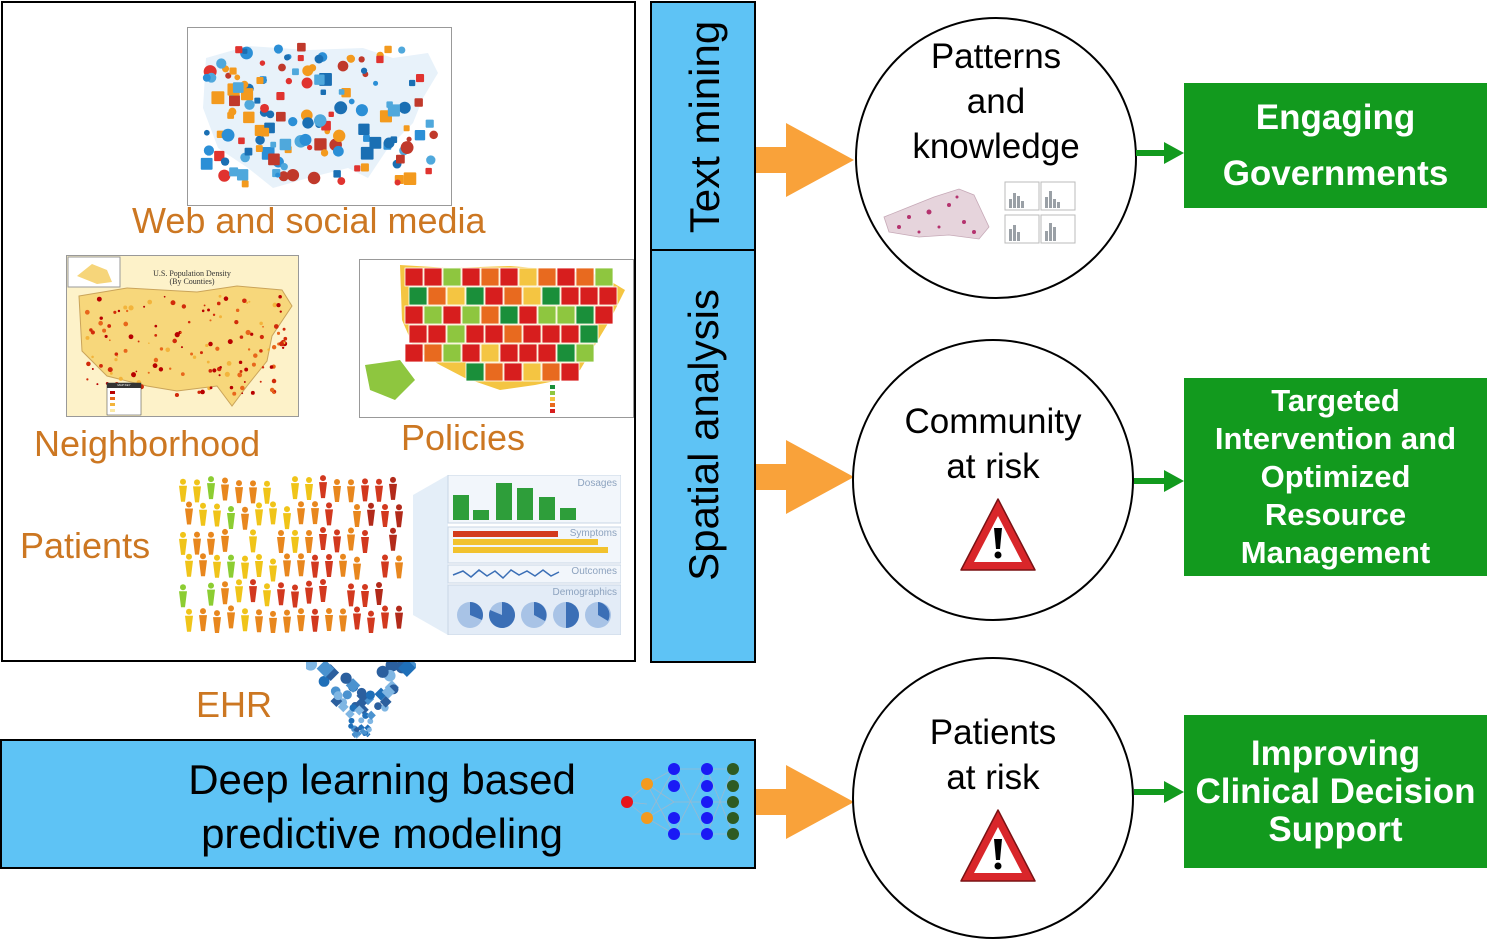  What do you see at coordinates (1160, 153) in the screenshot?
I see `green-arrow-engaging` at bounding box center [1160, 153].